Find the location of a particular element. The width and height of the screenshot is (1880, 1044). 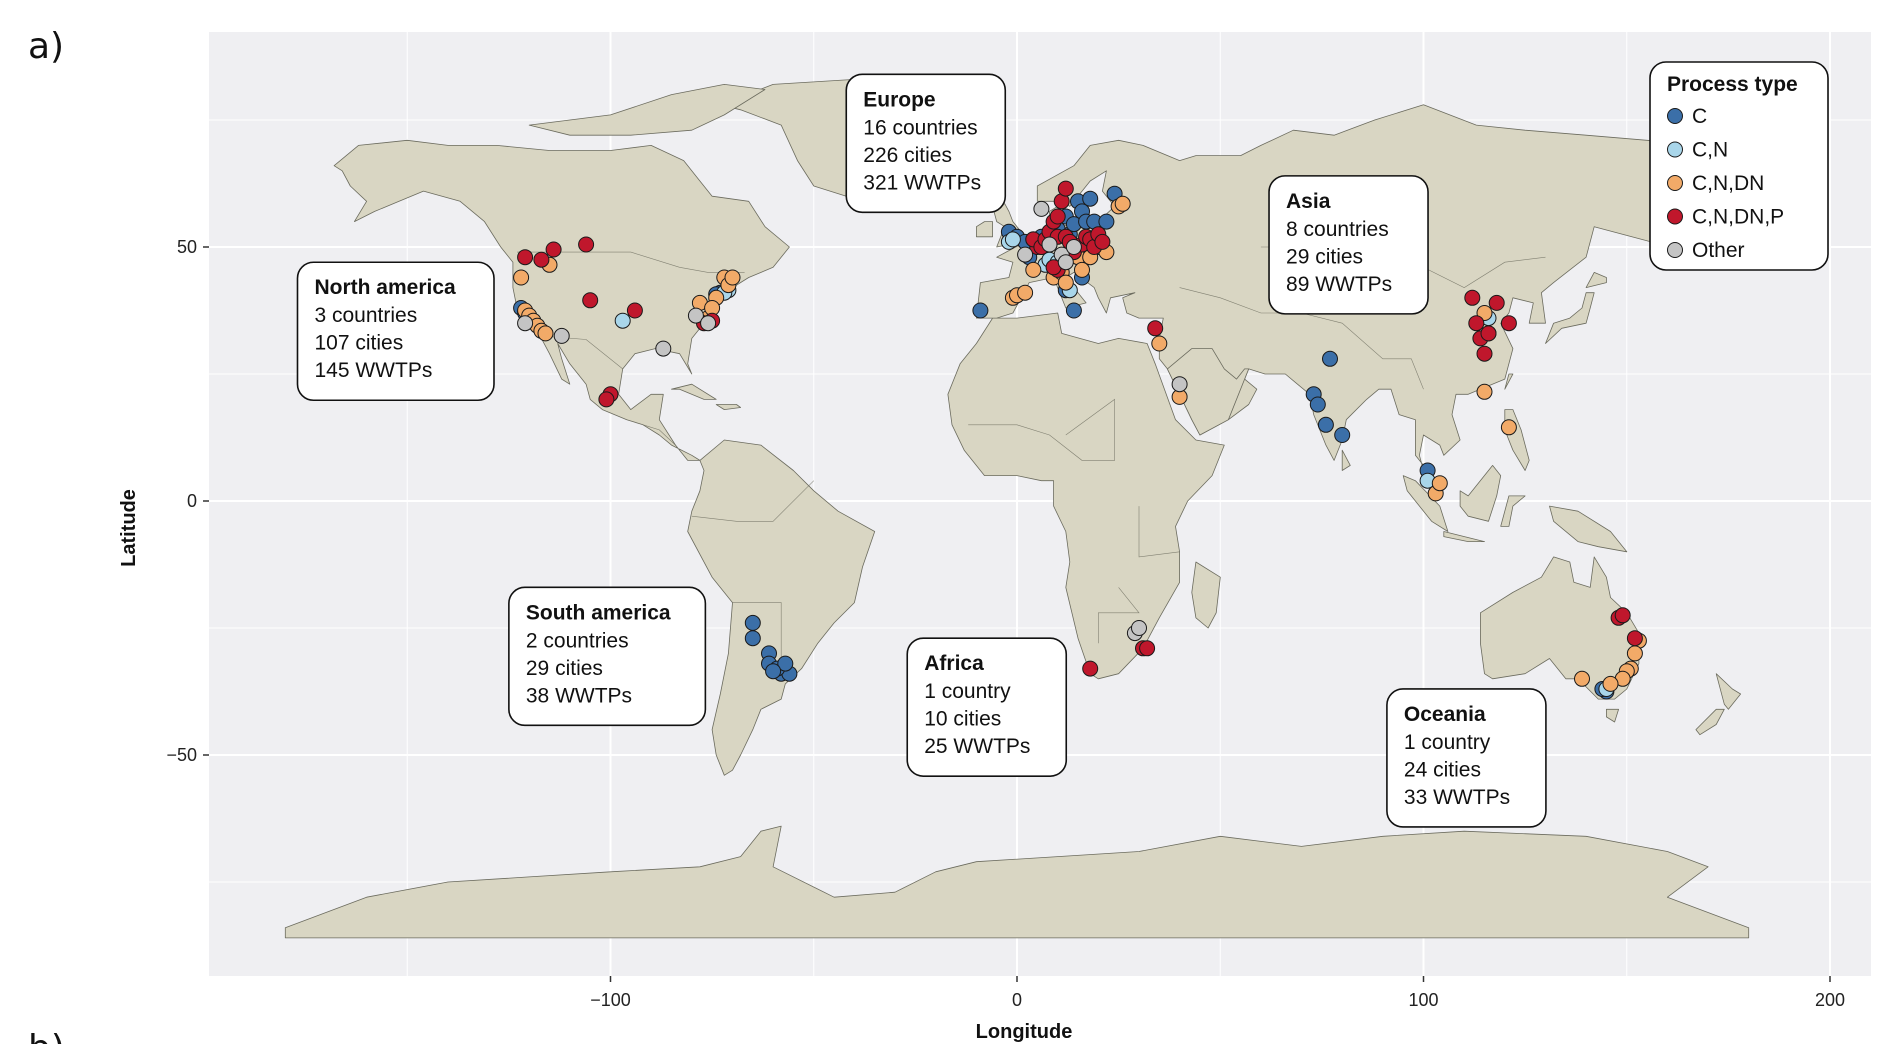

region-stat: 145 WWTPs is located at coordinates (373, 370).